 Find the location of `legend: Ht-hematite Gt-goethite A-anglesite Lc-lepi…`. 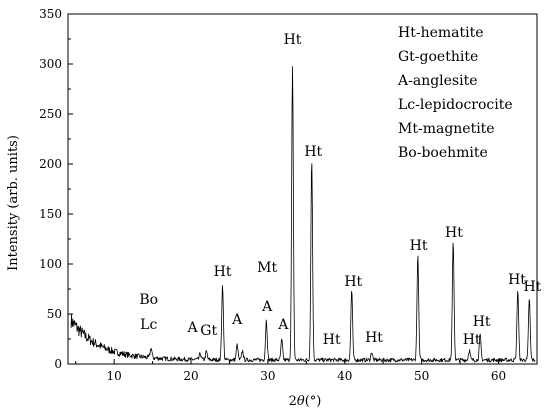

legend: Ht-hematite Gt-goethite A-anglesite Lc-lepi… is located at coordinates (455, 93).